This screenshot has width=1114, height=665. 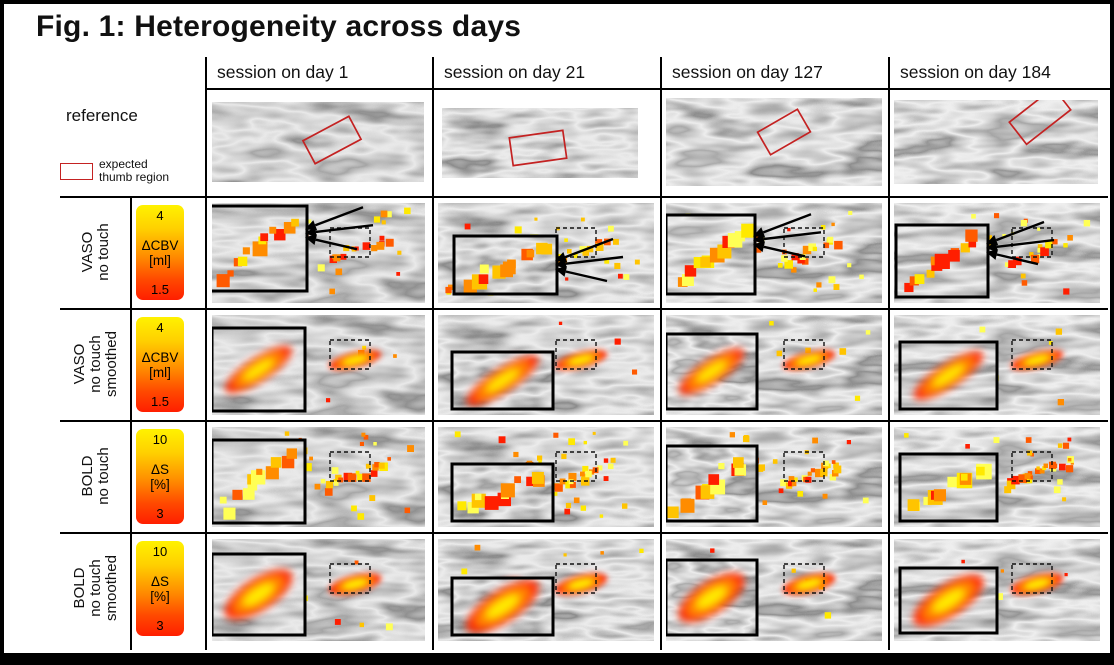 I want to click on brain-map-vaso-no-touch-smoothed-day127, so click(x=774, y=365).